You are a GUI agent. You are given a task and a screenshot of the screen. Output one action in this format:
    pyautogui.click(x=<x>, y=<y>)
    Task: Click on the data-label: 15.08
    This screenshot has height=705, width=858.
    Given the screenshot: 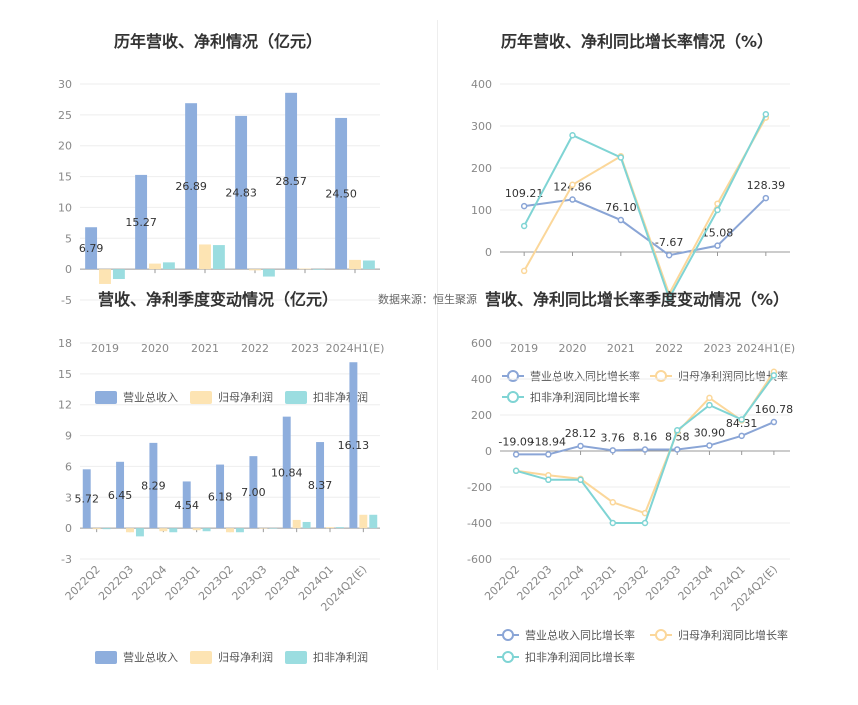 What is the action you would take?
    pyautogui.click(x=718, y=233)
    